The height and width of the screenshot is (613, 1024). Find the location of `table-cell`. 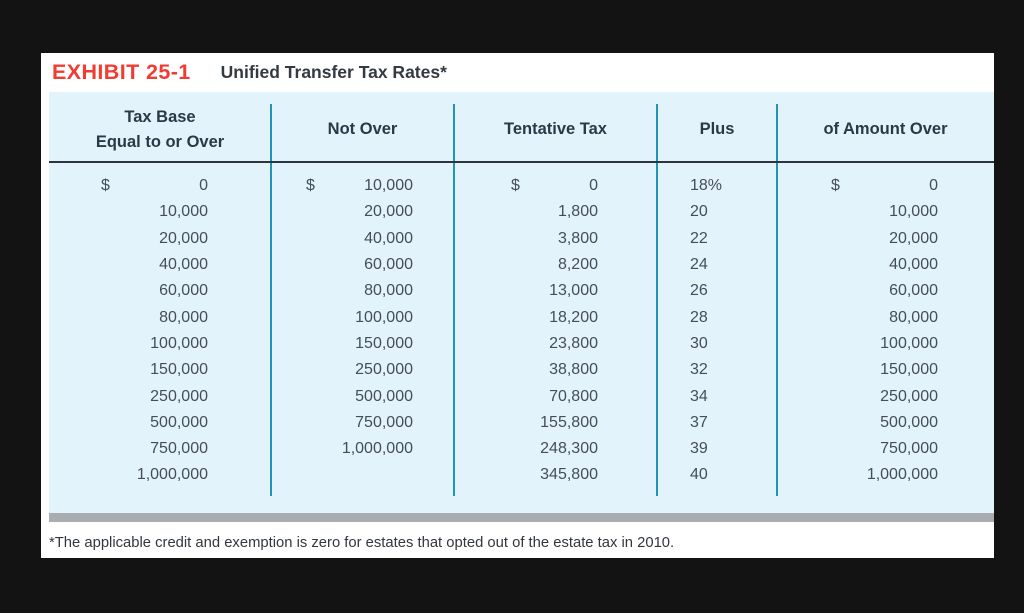

table-cell is located at coordinates (362, 475).